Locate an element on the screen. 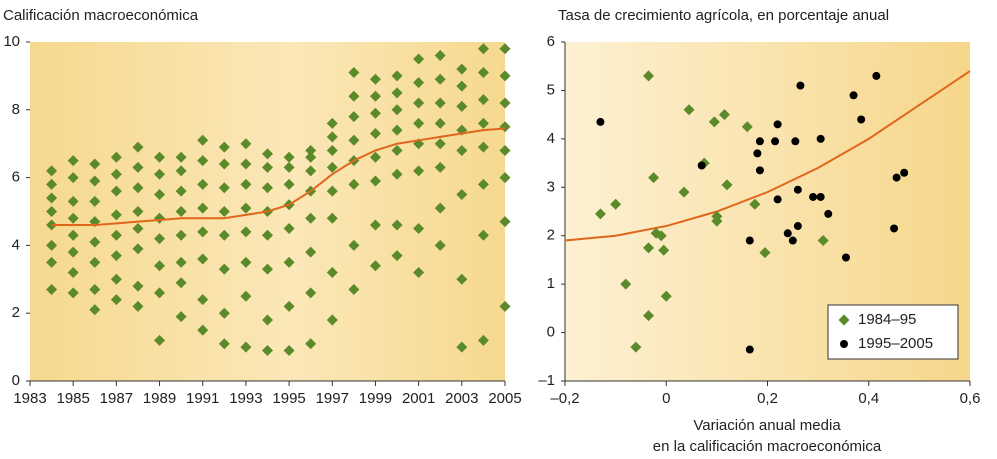 The height and width of the screenshot is (459, 997). x-axis-label: Variación anual media is located at coordinates (767, 425).